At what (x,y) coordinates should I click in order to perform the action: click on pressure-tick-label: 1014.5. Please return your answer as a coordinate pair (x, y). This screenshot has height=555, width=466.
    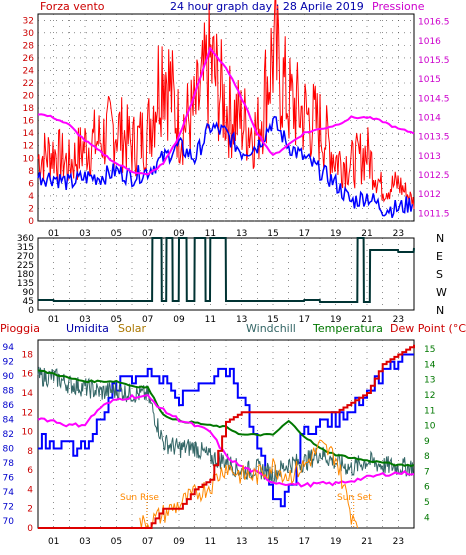
    Looking at the image, I should click on (434, 99).